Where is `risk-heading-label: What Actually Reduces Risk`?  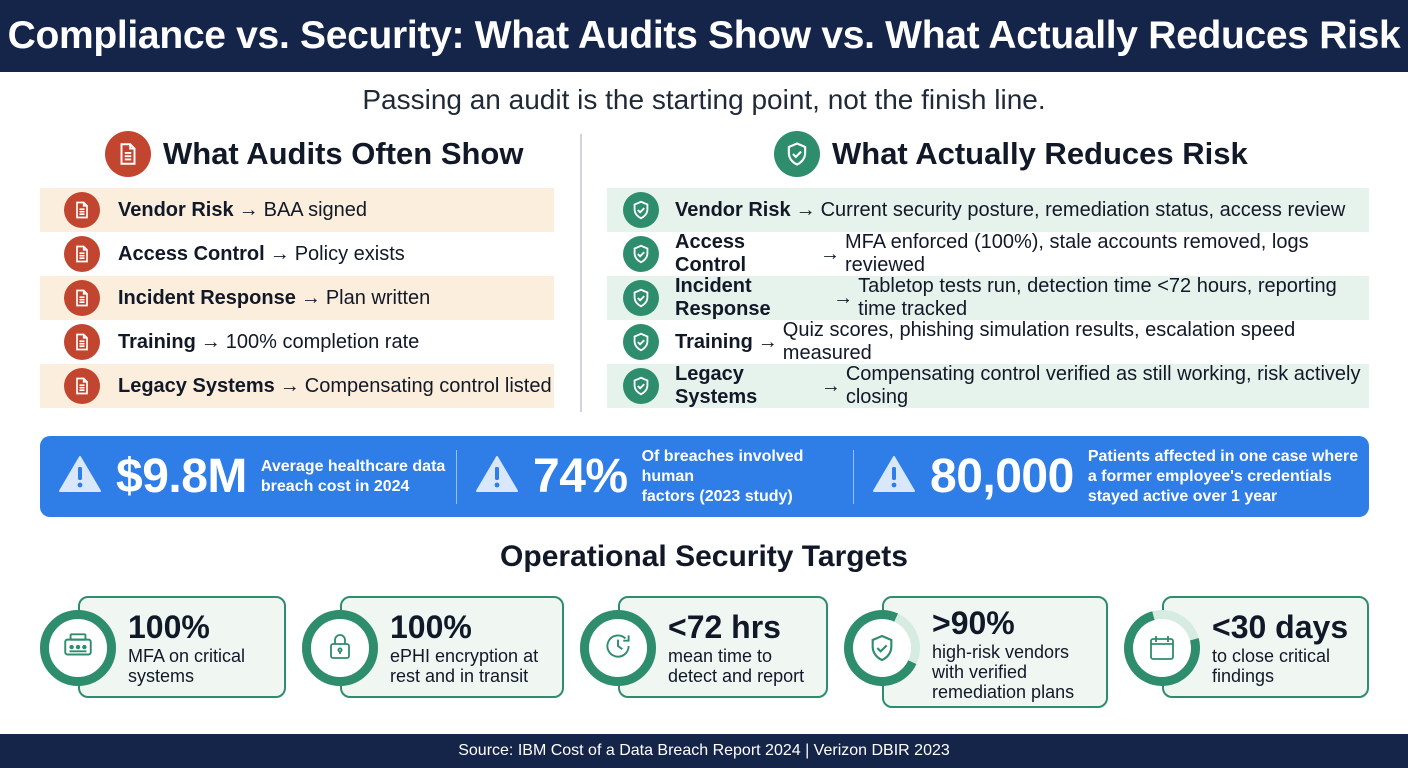
risk-heading-label: What Actually Reduces Risk is located at coordinates (1040, 153).